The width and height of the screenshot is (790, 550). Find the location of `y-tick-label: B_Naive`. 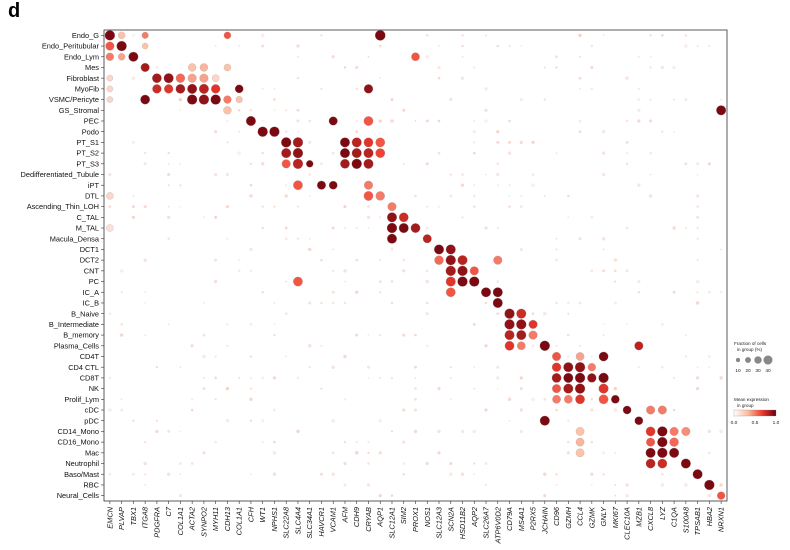

y-tick-label: B_Naive is located at coordinates (85, 313).